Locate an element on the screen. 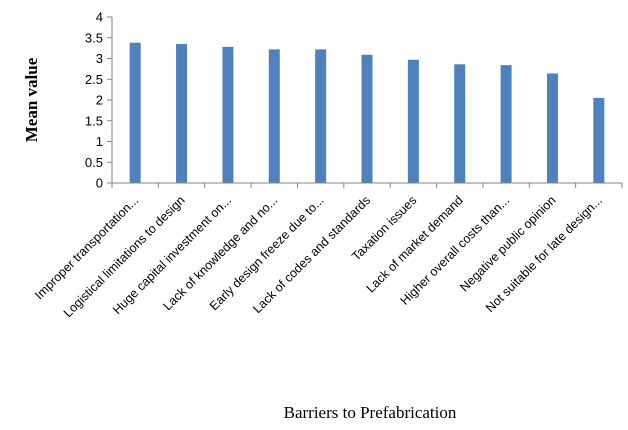 This screenshot has width=628, height=430. y-tick-label: 1.5 is located at coordinates (94, 120).